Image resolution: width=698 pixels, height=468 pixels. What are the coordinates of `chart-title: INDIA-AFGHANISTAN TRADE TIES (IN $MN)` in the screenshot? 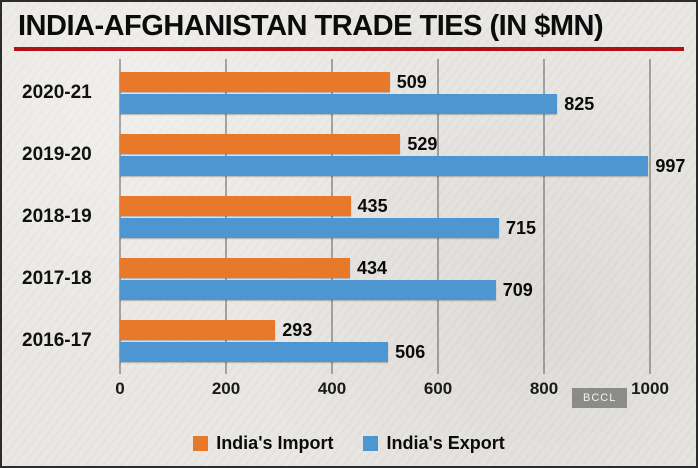 It's located at (311, 26).